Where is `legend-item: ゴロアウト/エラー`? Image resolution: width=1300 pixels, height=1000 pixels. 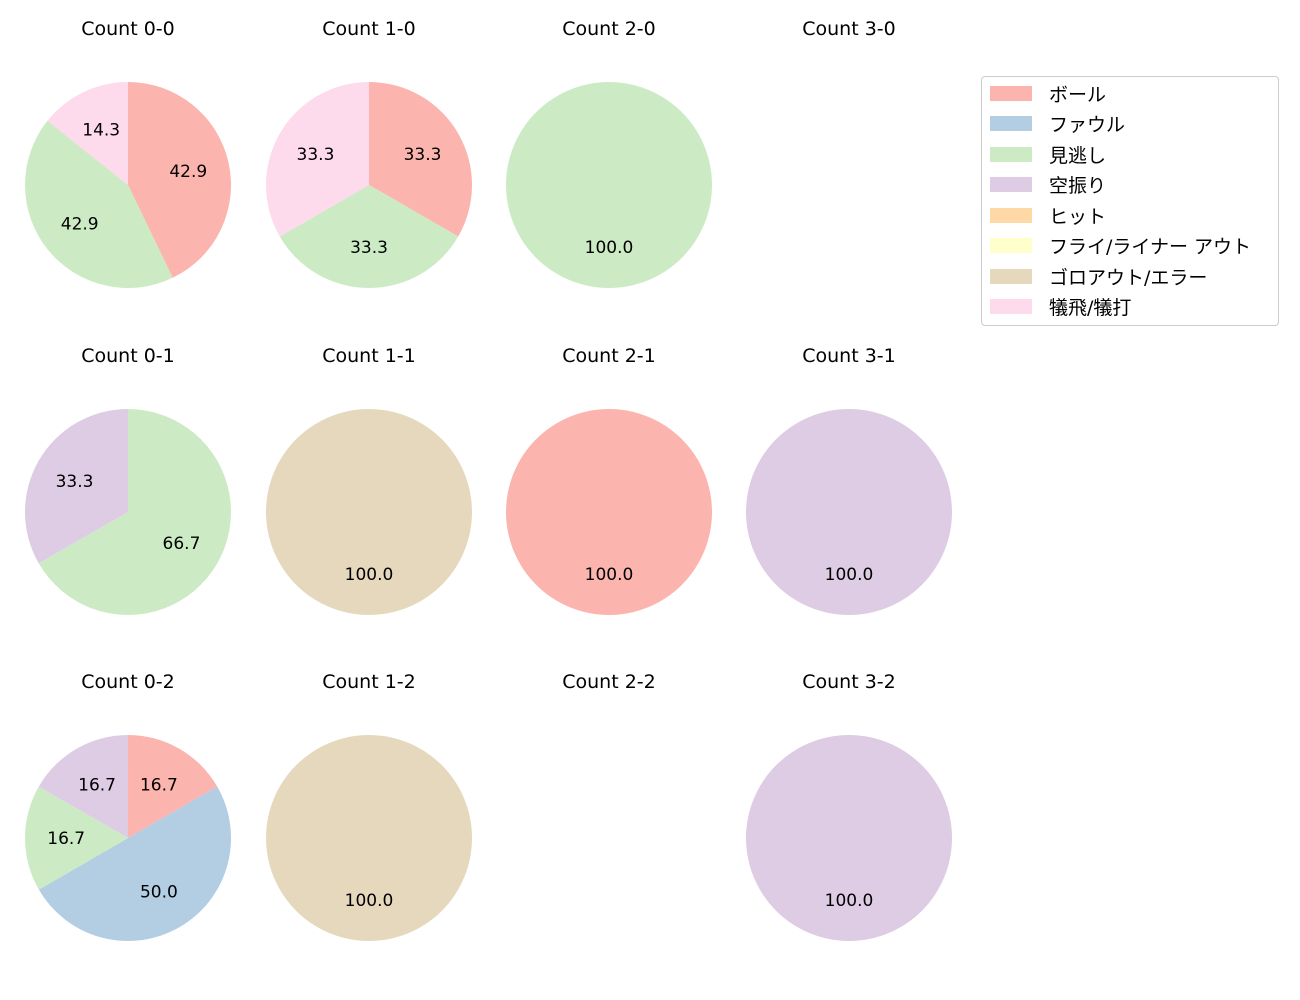
legend-item: ゴロアウト/エラー is located at coordinates (1099, 277).